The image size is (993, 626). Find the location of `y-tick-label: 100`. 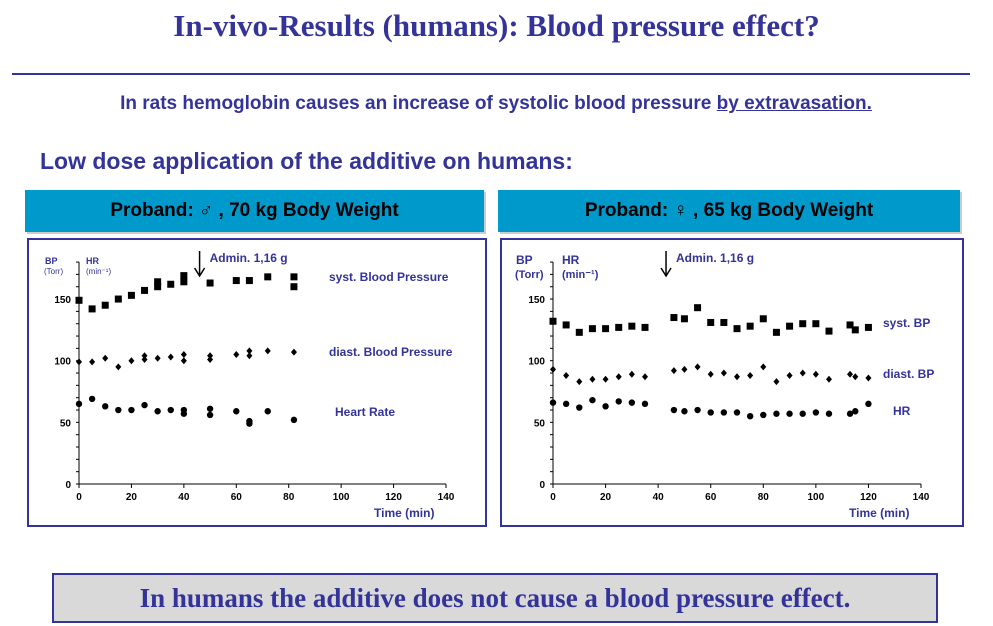

y-tick-label: 100 is located at coordinates (62, 362).